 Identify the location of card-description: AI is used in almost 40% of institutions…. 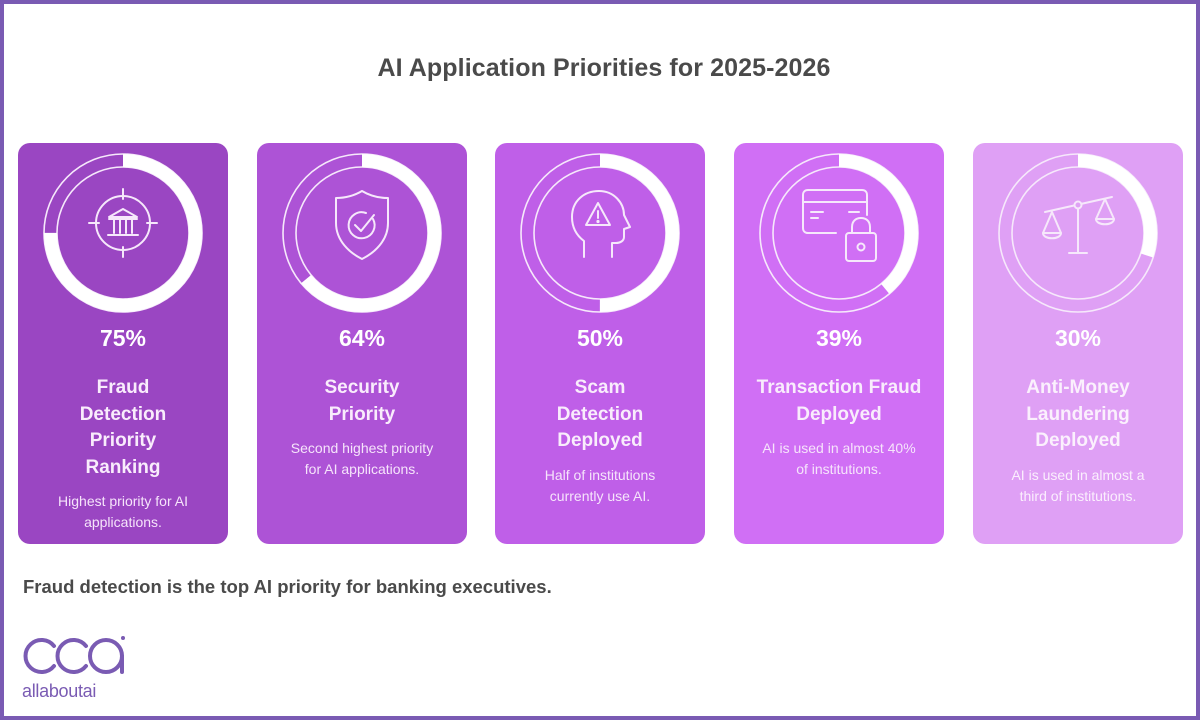
(839, 458).